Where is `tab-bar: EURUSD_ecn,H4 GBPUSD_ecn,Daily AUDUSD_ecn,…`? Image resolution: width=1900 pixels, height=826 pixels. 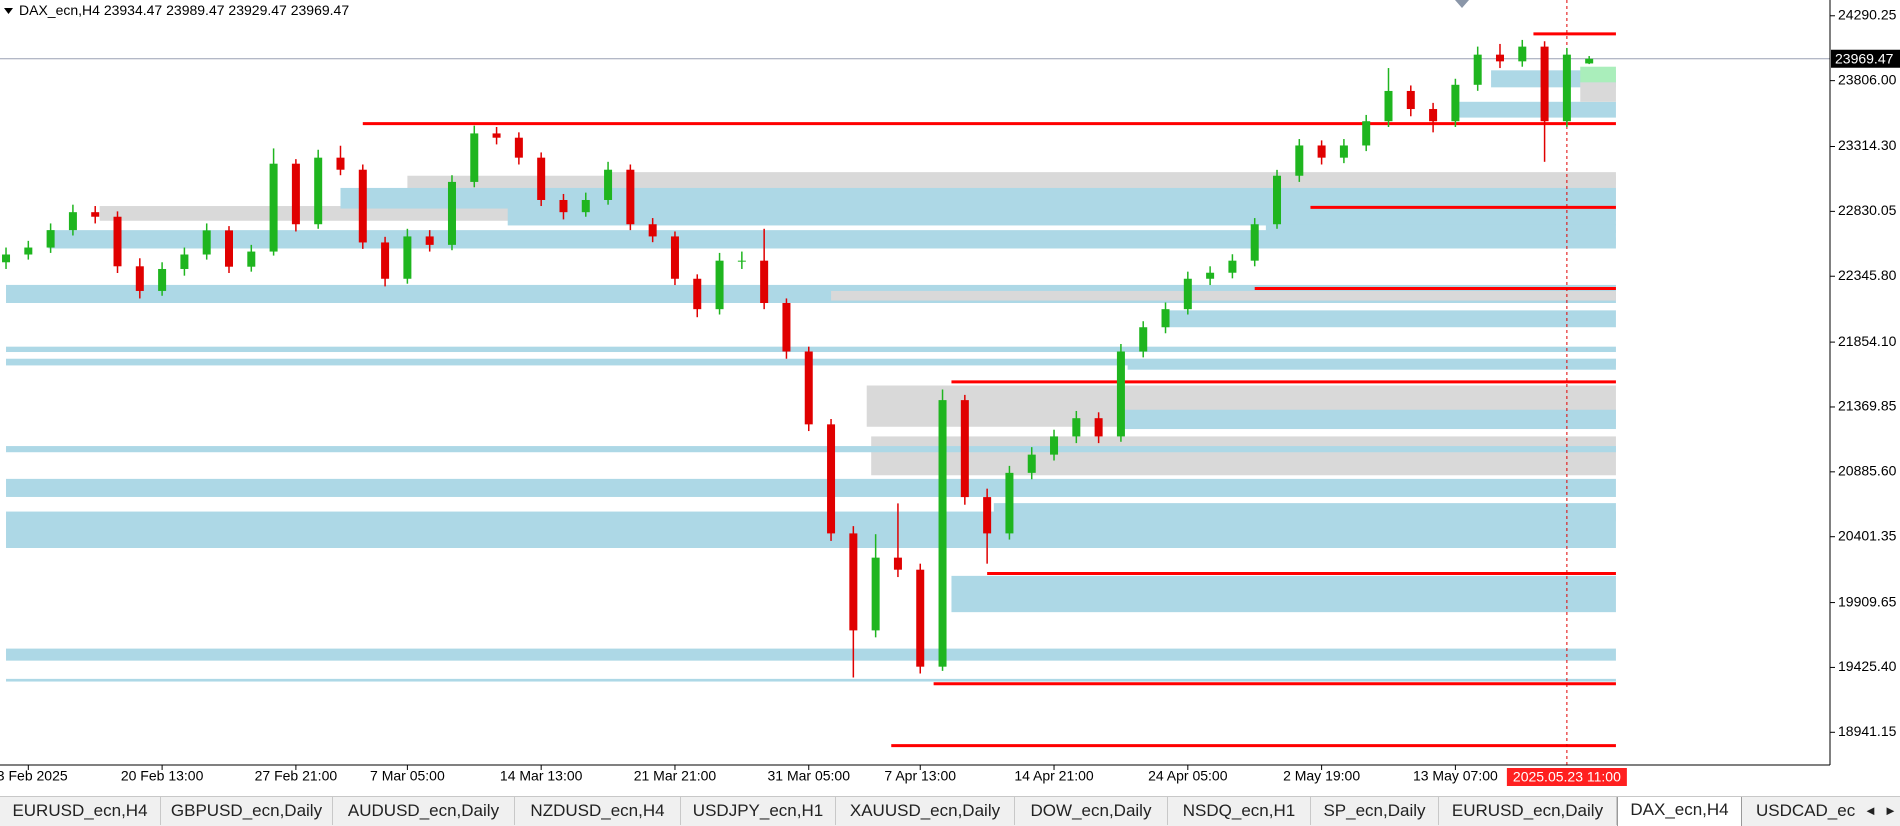 tab-bar: EURUSD_ecn,H4 GBPUSD_ecn,Daily AUDUSD_ecn,… is located at coordinates (950, 811).